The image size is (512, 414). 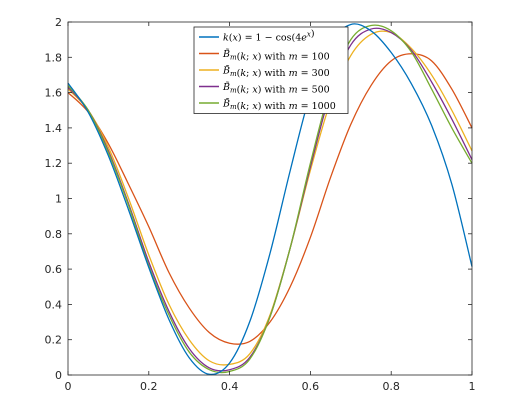 I want to click on x-tick-label: 0.6, so click(x=311, y=386).